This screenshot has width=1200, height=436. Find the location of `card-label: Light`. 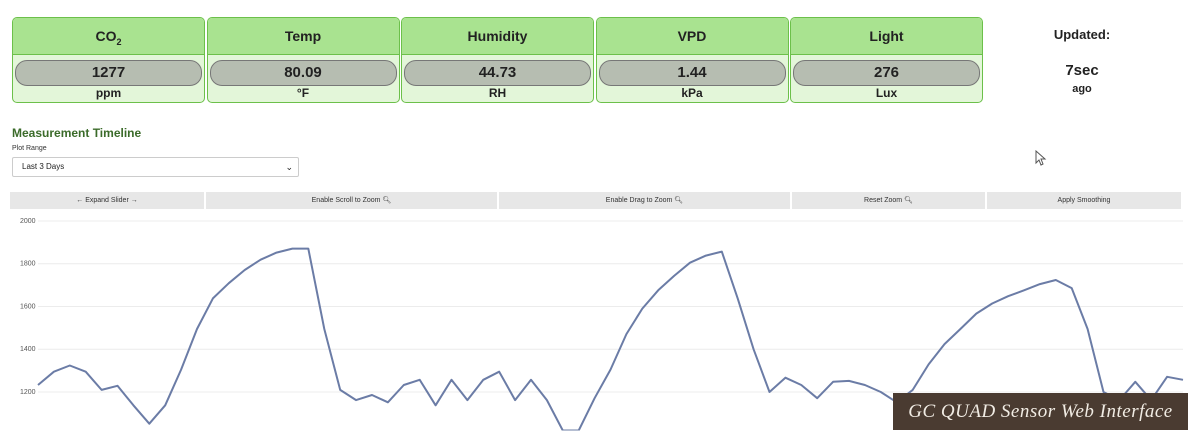

card-label: Light is located at coordinates (886, 36).